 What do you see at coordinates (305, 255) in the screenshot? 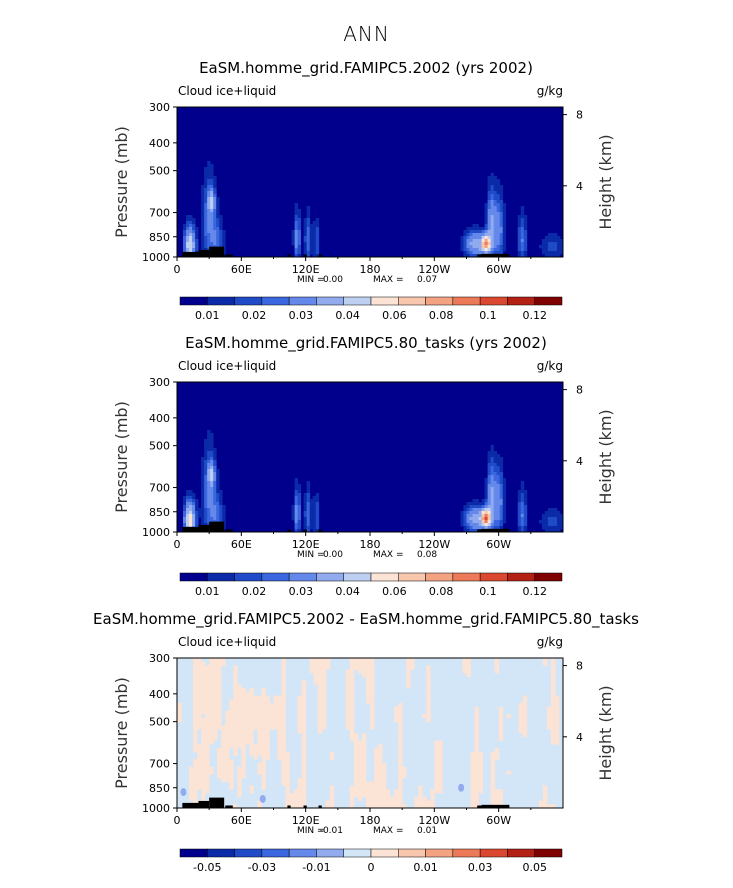
I see `land-mask` at bounding box center [305, 255].